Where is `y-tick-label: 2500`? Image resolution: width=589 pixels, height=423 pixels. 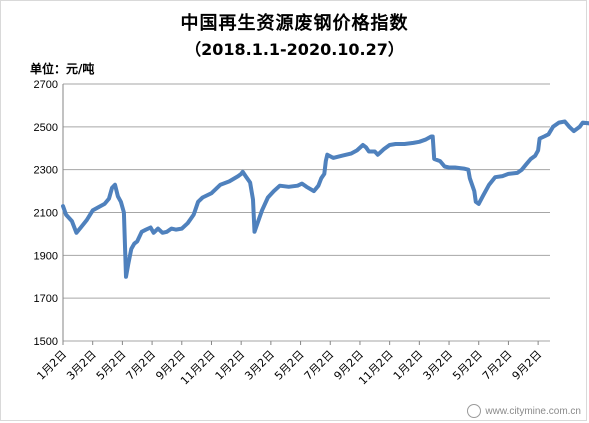 y-tick-label: 2500 is located at coordinates (46, 128).